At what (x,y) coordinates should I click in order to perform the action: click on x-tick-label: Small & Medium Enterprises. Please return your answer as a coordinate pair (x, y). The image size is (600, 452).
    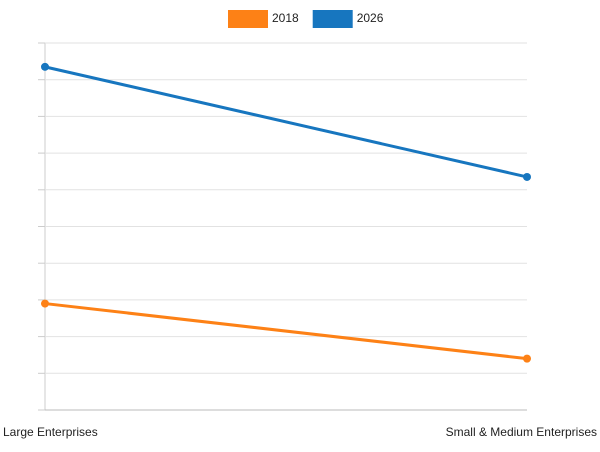
    Looking at the image, I should click on (521, 432).